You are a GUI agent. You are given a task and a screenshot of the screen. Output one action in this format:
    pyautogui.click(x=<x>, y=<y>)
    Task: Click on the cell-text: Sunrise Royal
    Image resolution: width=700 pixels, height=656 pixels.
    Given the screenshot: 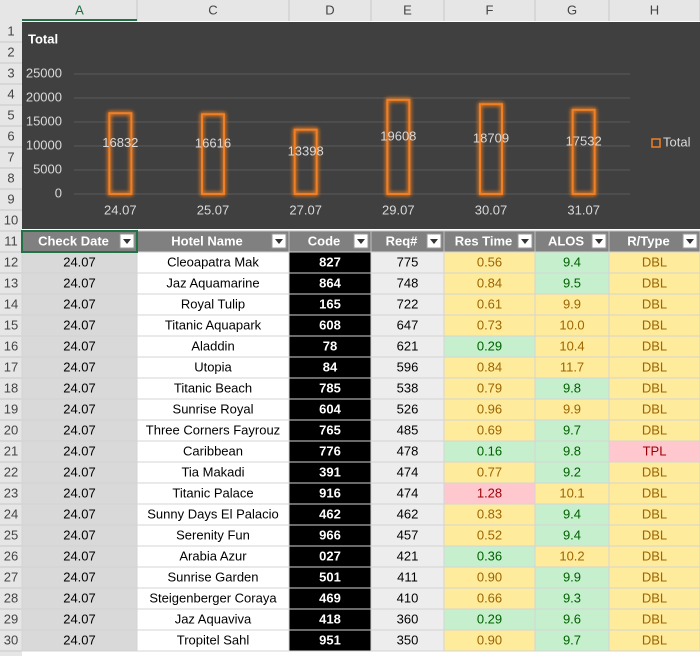 What is the action you would take?
    pyautogui.click(x=213, y=408)
    